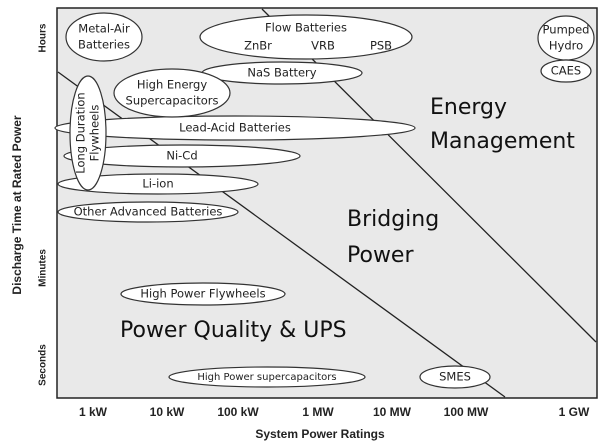  I want to click on tech-label: NaS Battery, so click(281, 73).